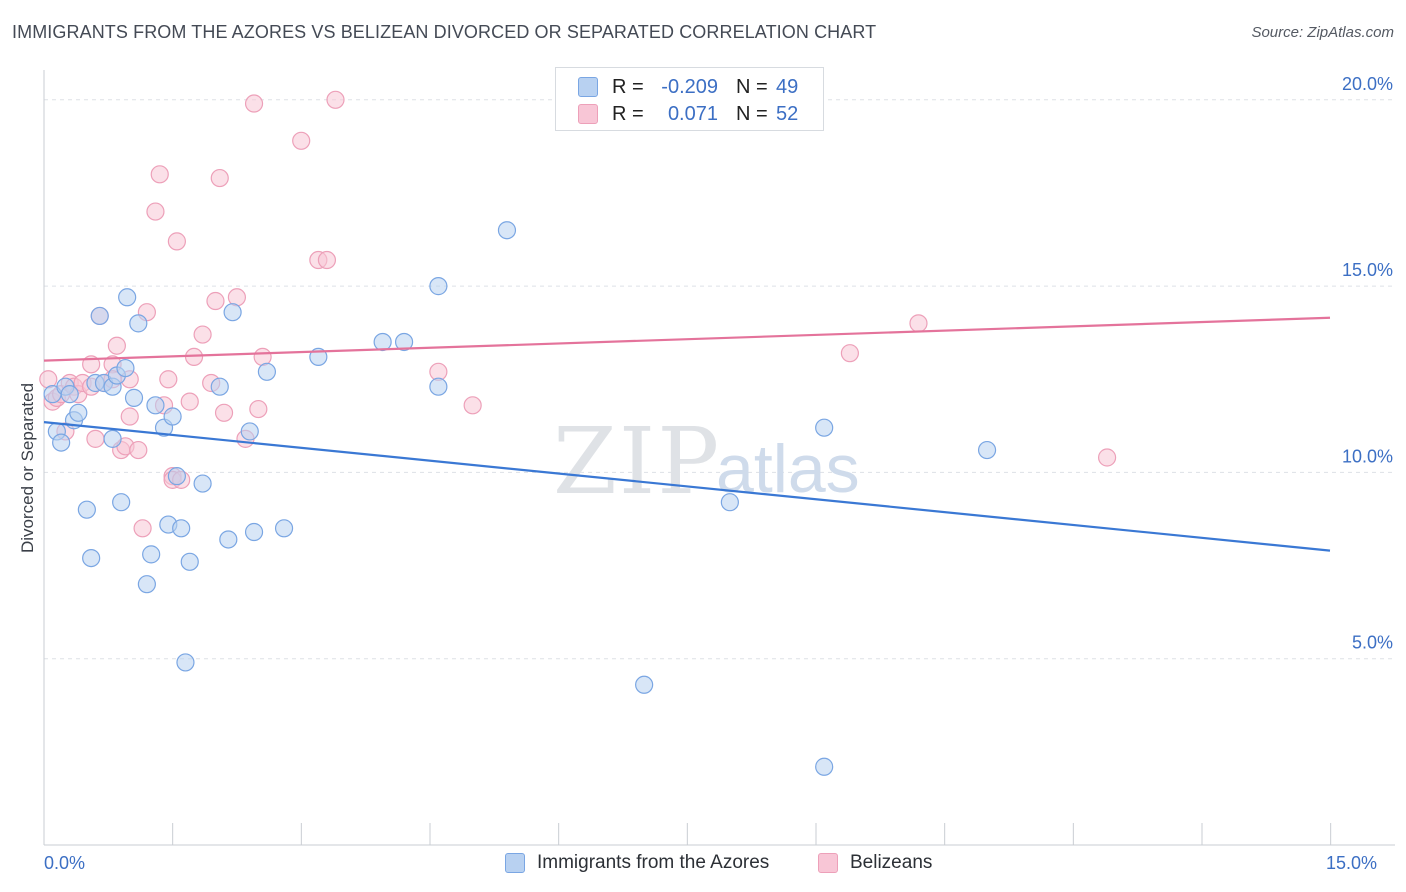  I want to click on y-tick-label: 10.0%, so click(1367, 456).